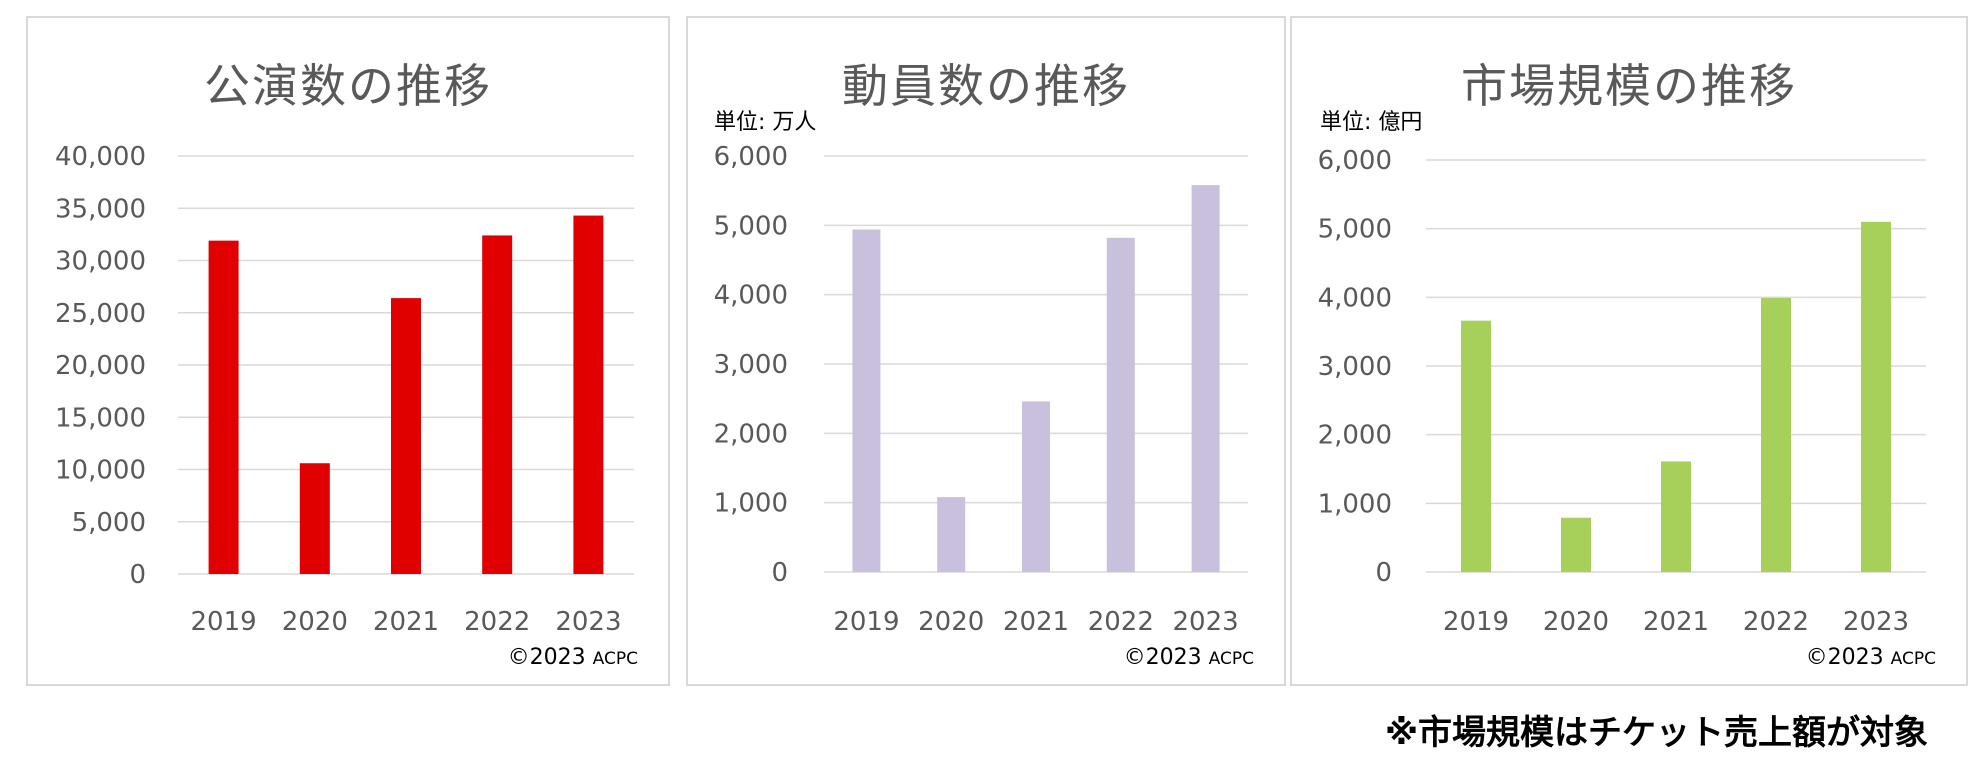  Describe the element at coordinates (100, 262) in the screenshot. I see `y-tick-label: 30,000` at that location.